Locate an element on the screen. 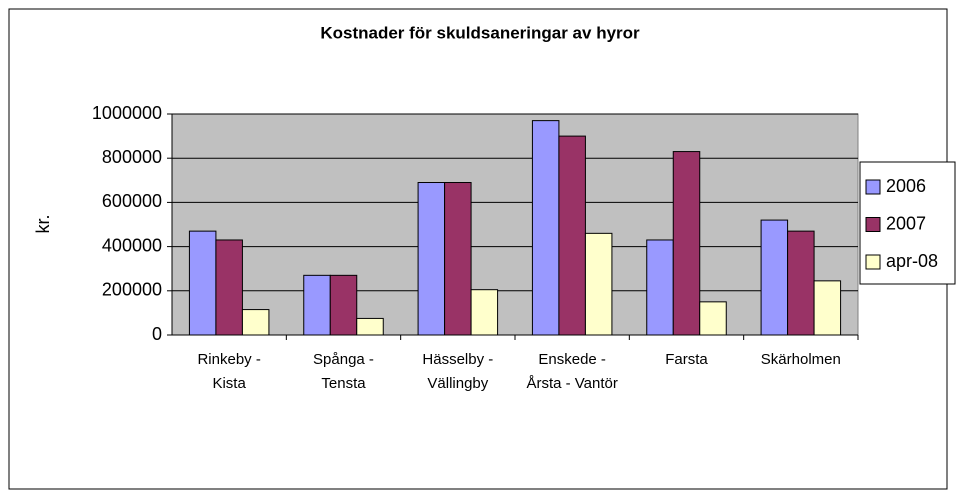 This screenshot has height=494, width=957. x-tick-label: Farsta is located at coordinates (686, 359).